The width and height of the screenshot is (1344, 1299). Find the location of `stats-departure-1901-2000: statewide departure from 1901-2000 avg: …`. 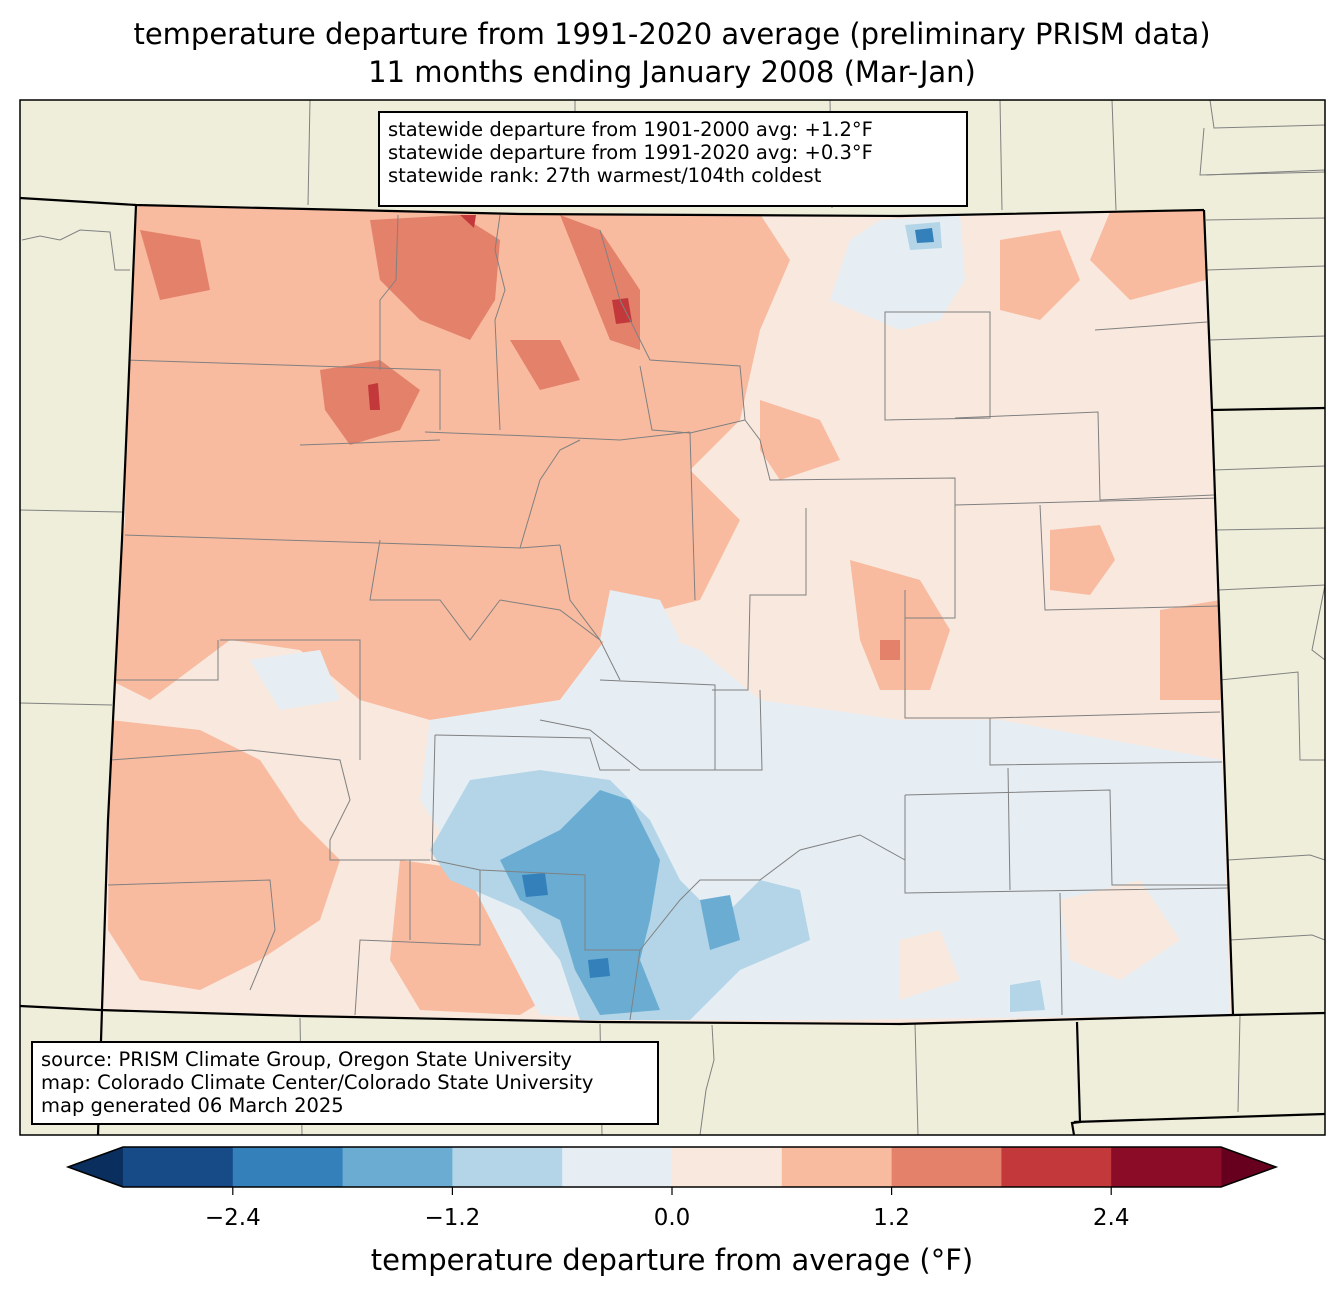

stats-departure-1901-2000: statewide departure from 1901-2000 avg: … is located at coordinates (630, 129).